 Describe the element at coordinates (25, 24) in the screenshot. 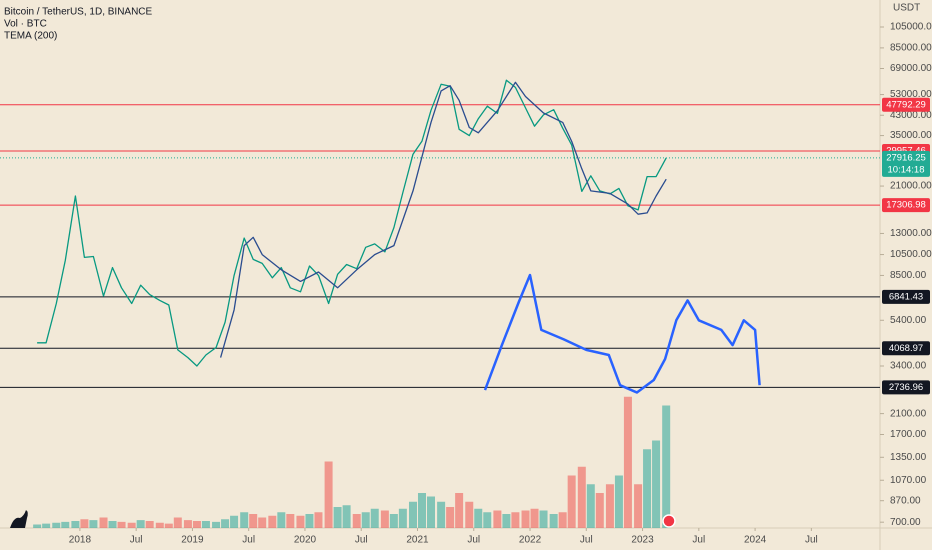

I see `legend-entry: Vol · BTC` at that location.